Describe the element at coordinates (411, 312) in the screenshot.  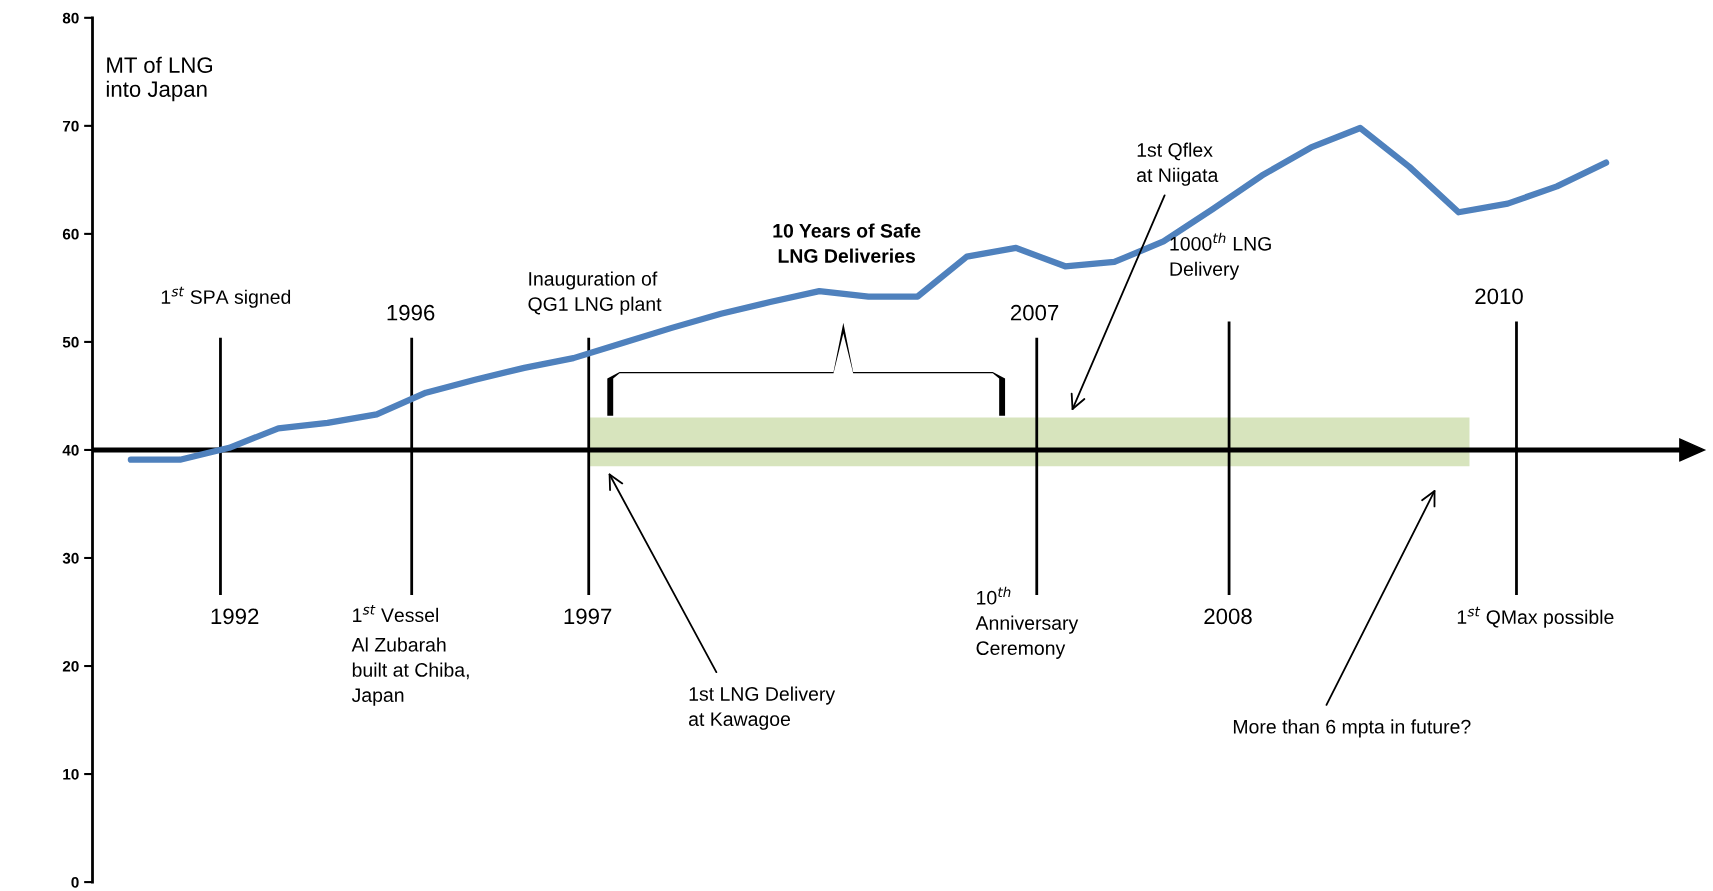
I see `annotation: 1996` at that location.